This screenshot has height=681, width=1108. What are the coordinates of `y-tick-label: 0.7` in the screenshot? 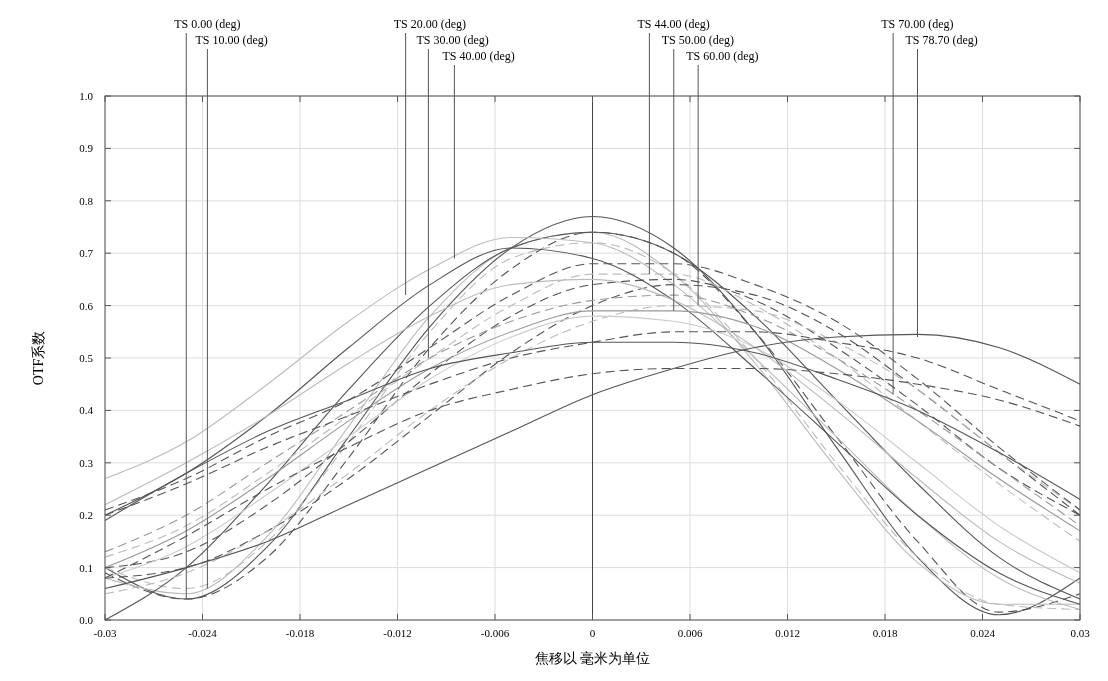 It's located at (86, 253).